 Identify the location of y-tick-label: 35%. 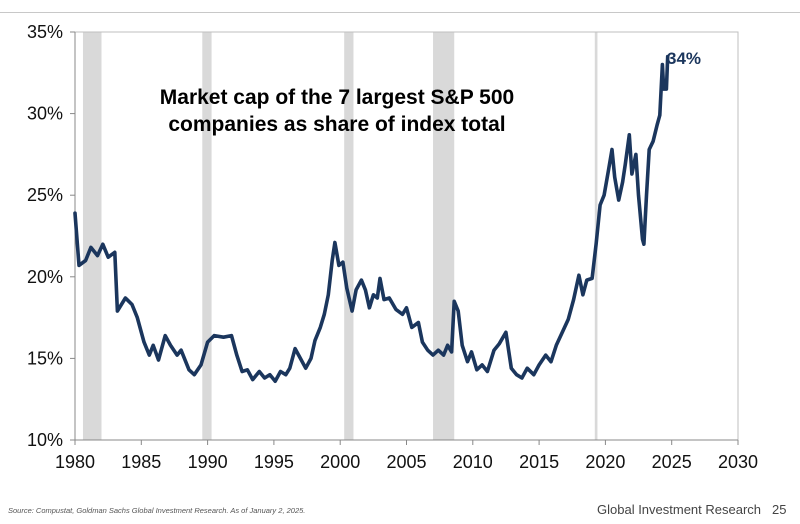
(45, 32).